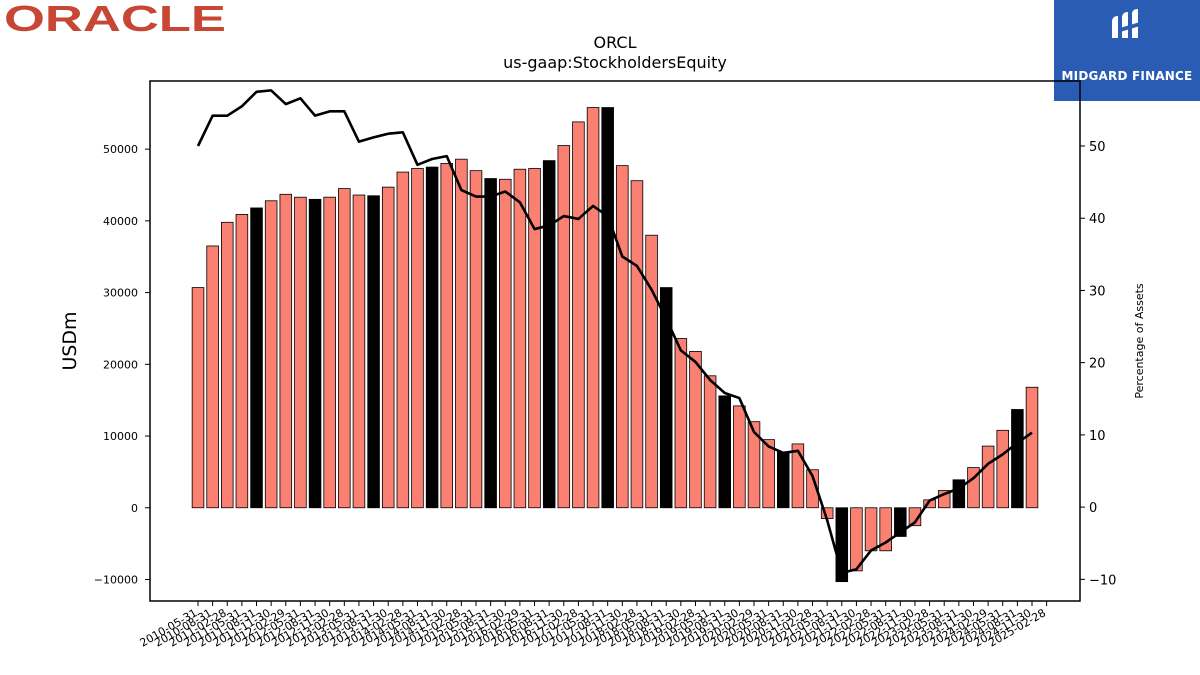 The image size is (1200, 675). Describe the element at coordinates (1097, 436) in the screenshot. I see `y-right-tick-label: 10` at that location.